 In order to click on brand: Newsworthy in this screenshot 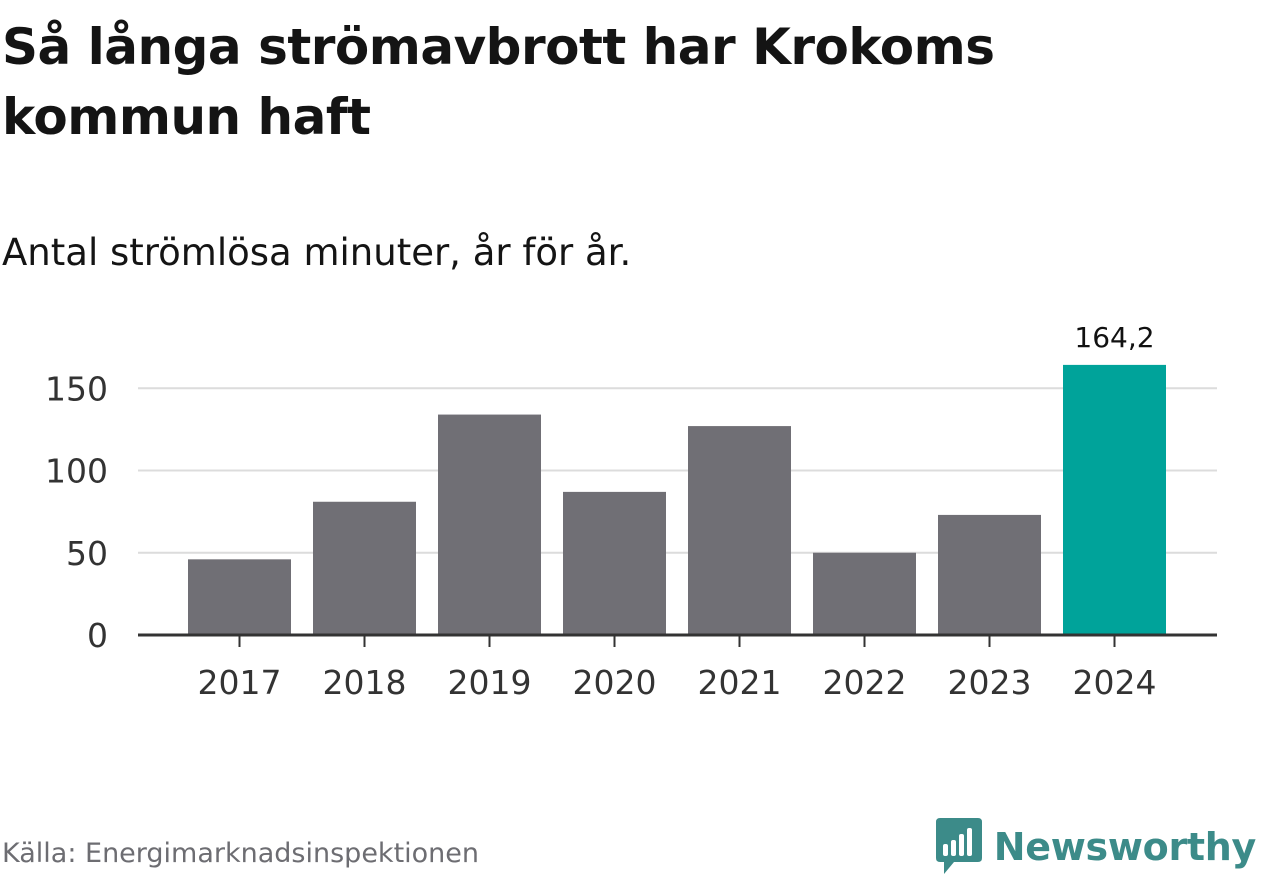, I will do `click(1095, 847)`.